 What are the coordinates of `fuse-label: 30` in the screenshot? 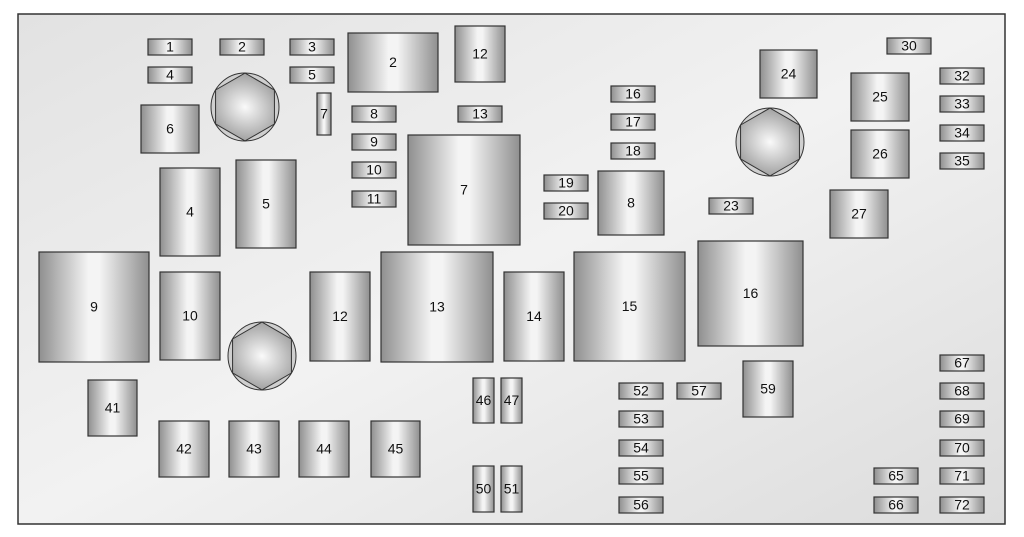 It's located at (909, 46).